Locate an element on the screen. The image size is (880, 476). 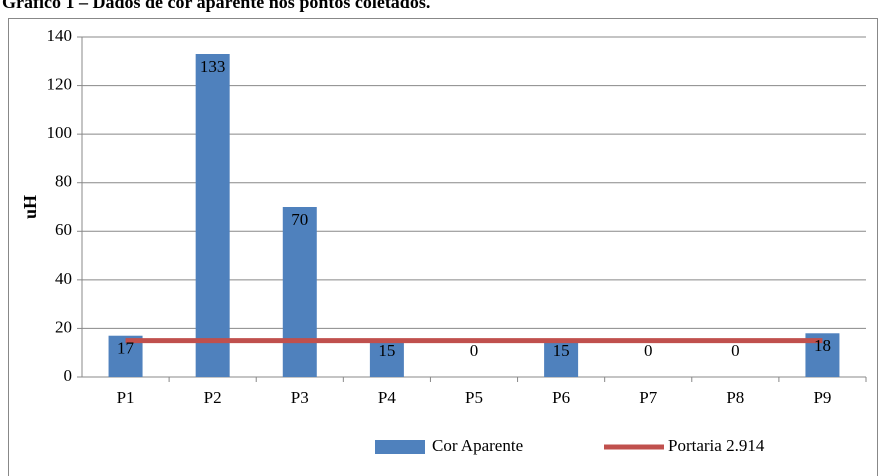
x-tick-label: P5 is located at coordinates (474, 397).